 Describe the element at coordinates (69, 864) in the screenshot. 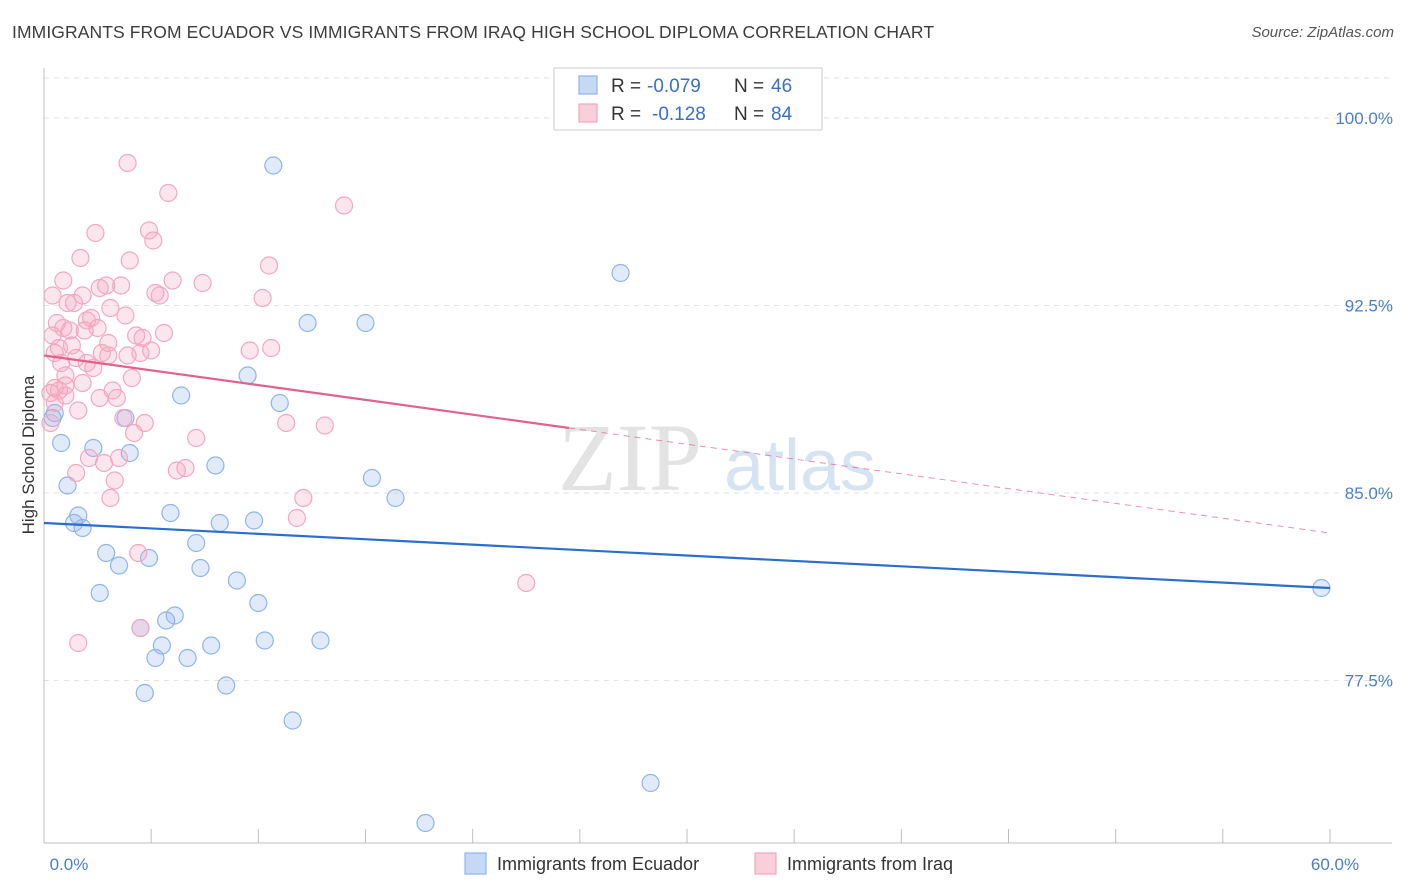

I see `x-tick-label-0: 0.0%` at that location.